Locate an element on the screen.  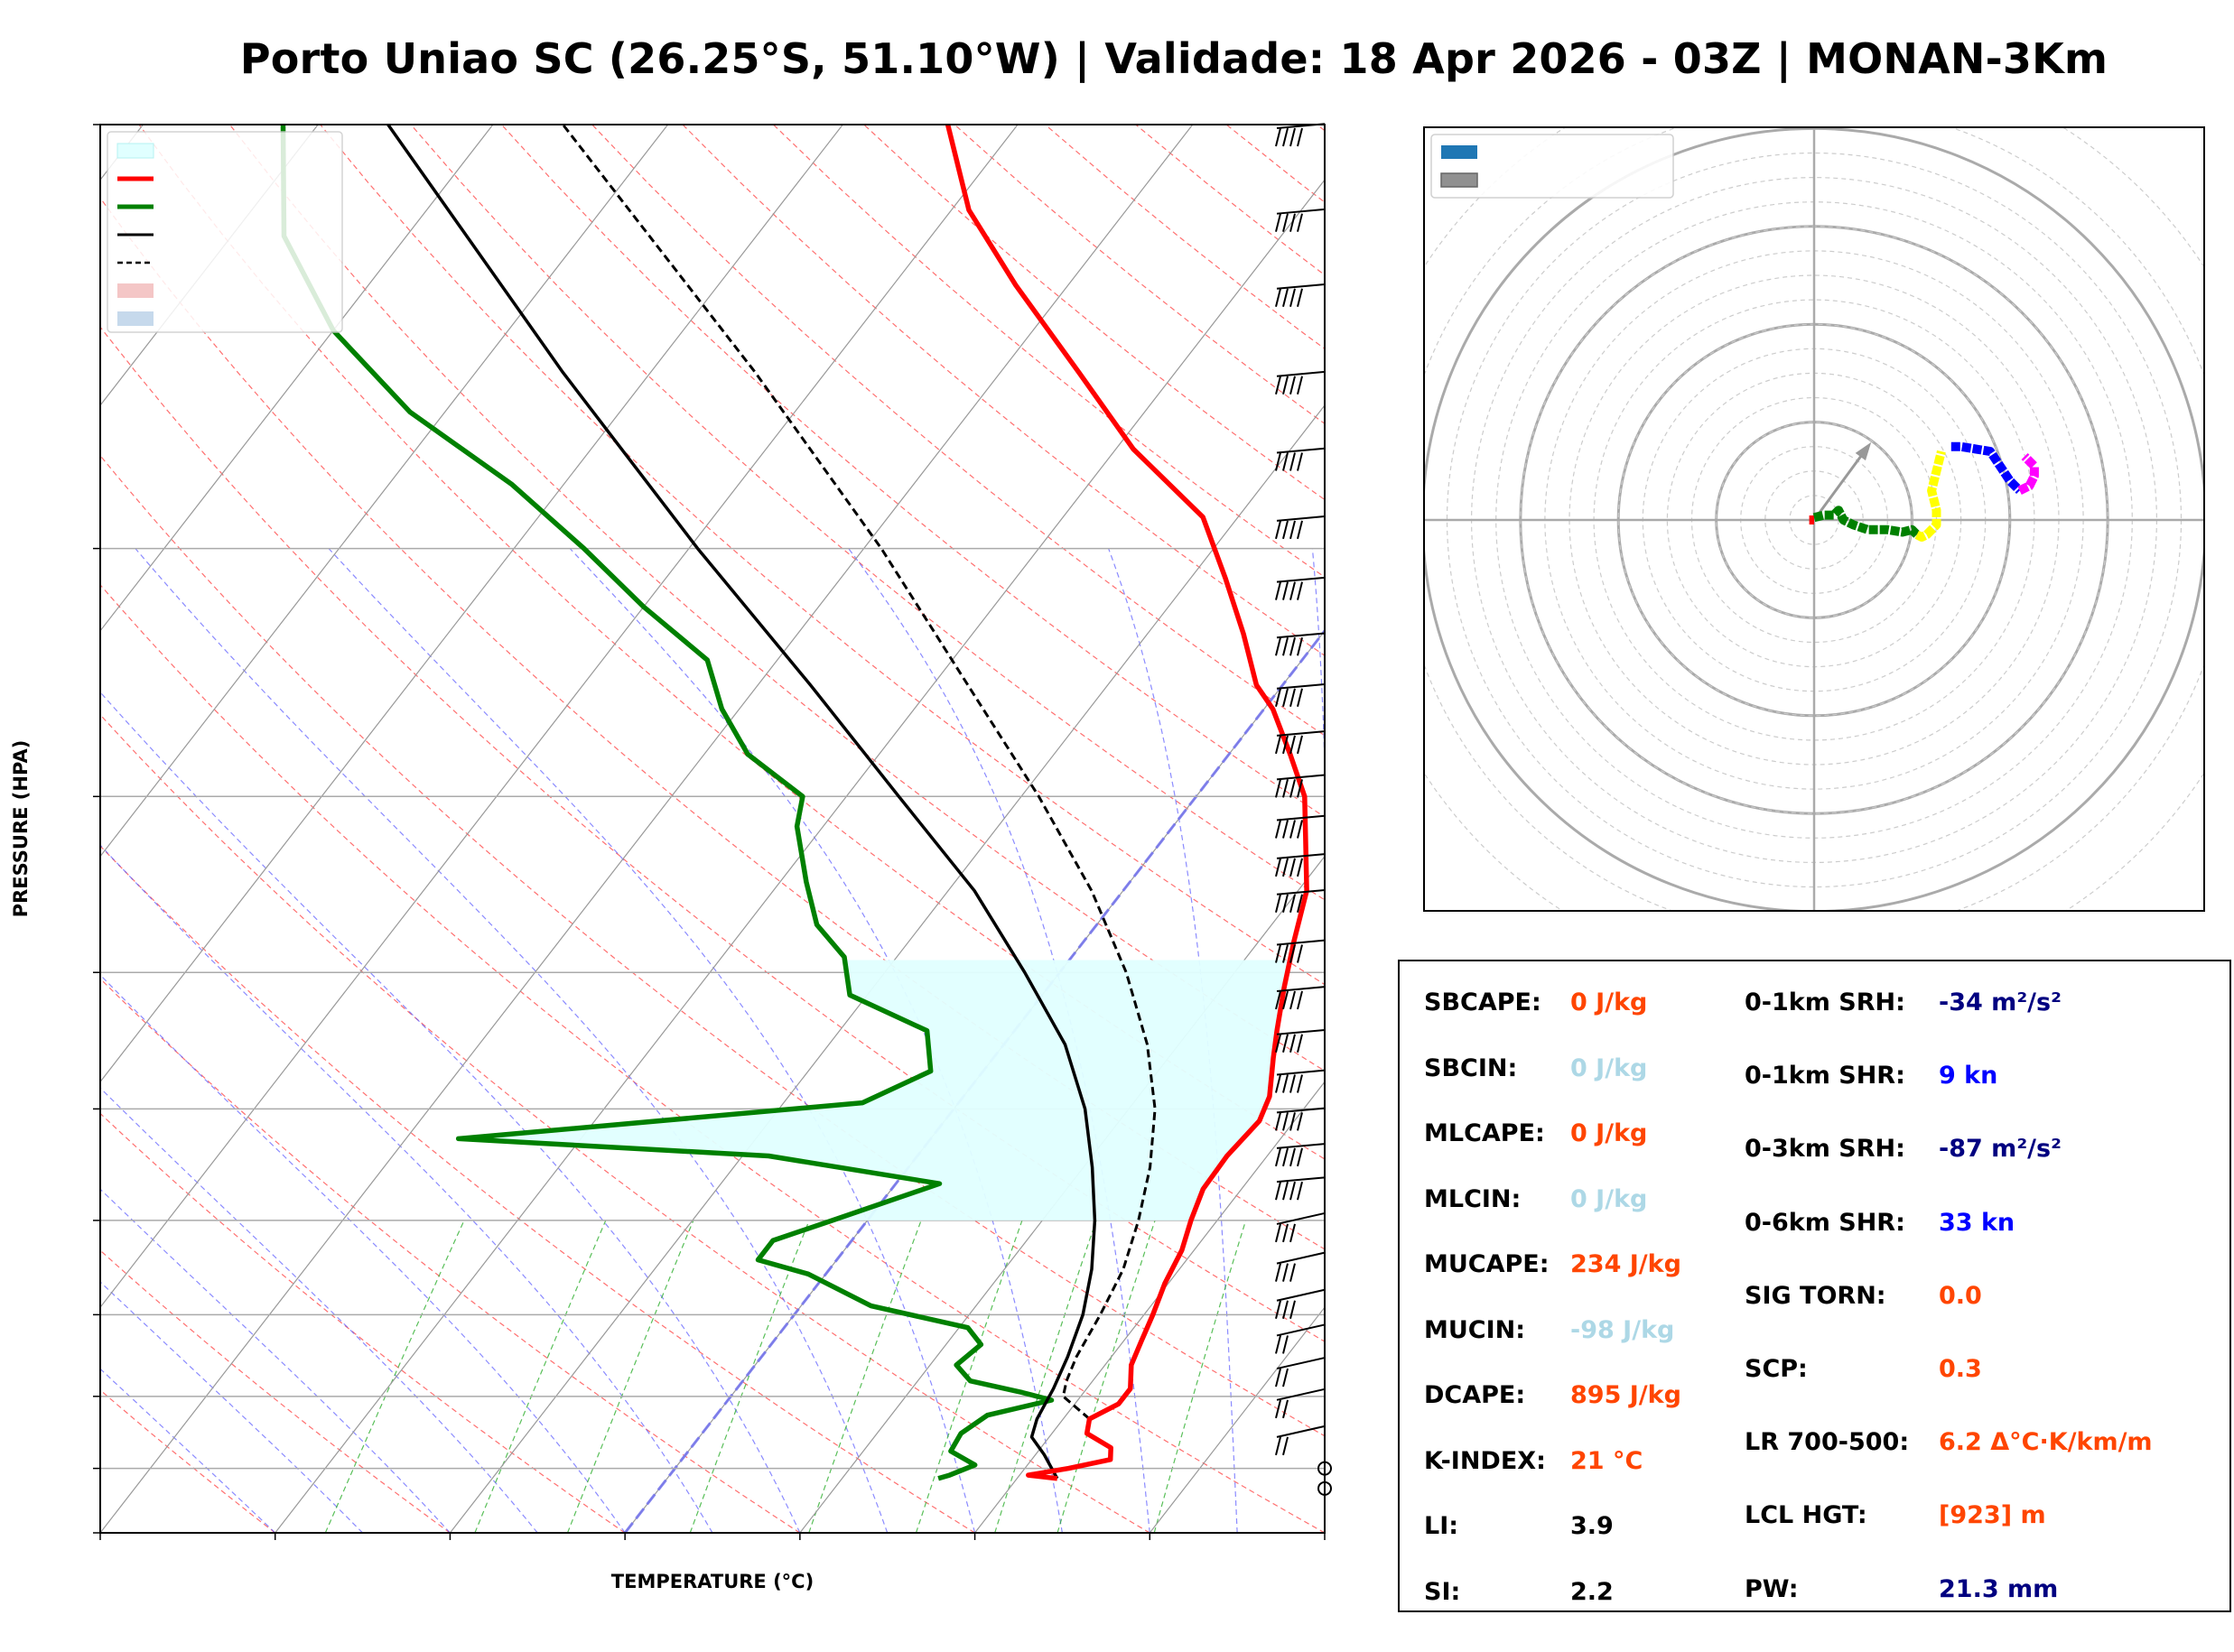
param-label: K-INDEX: is located at coordinates (1485, 1460).